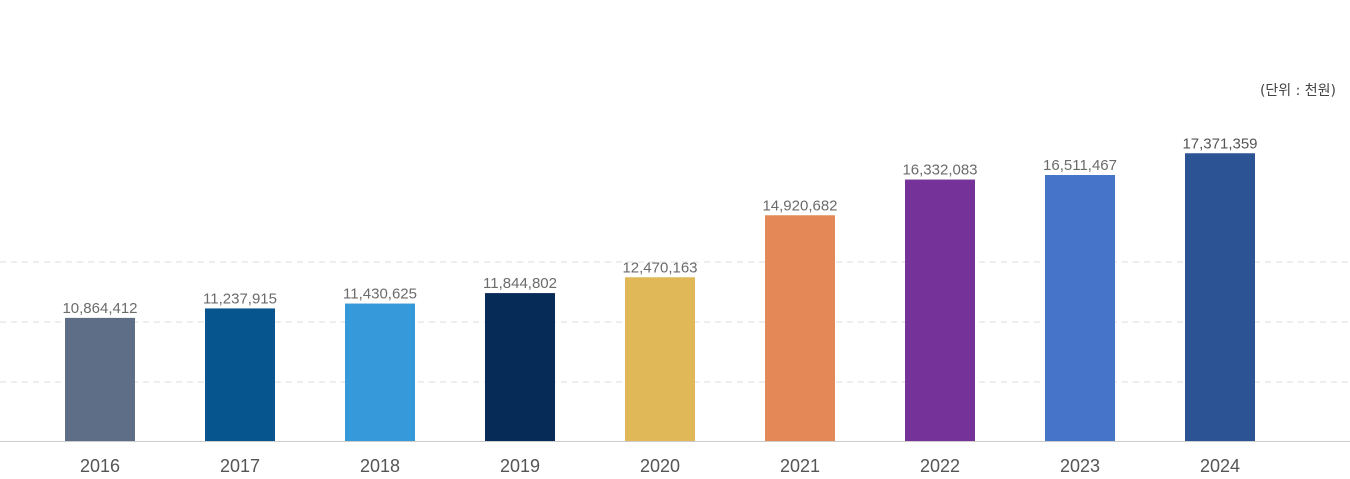 The image size is (1350, 479). What do you see at coordinates (1219, 143) in the screenshot?
I see `value-label-2024: 17,371,359` at bounding box center [1219, 143].